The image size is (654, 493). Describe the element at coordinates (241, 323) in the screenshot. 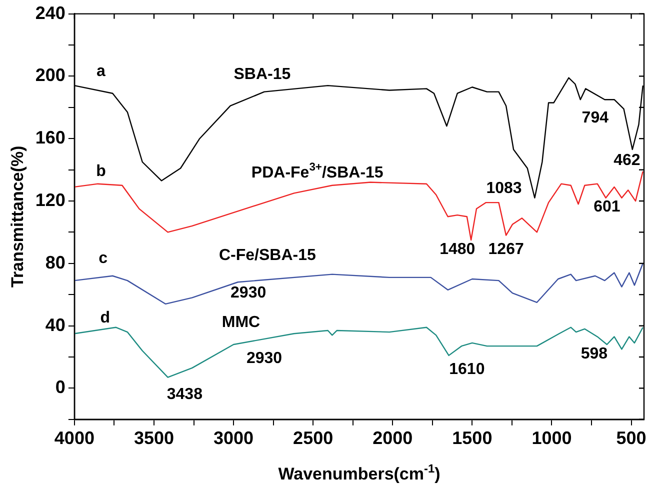

I see `series-label: MMC` at that location.